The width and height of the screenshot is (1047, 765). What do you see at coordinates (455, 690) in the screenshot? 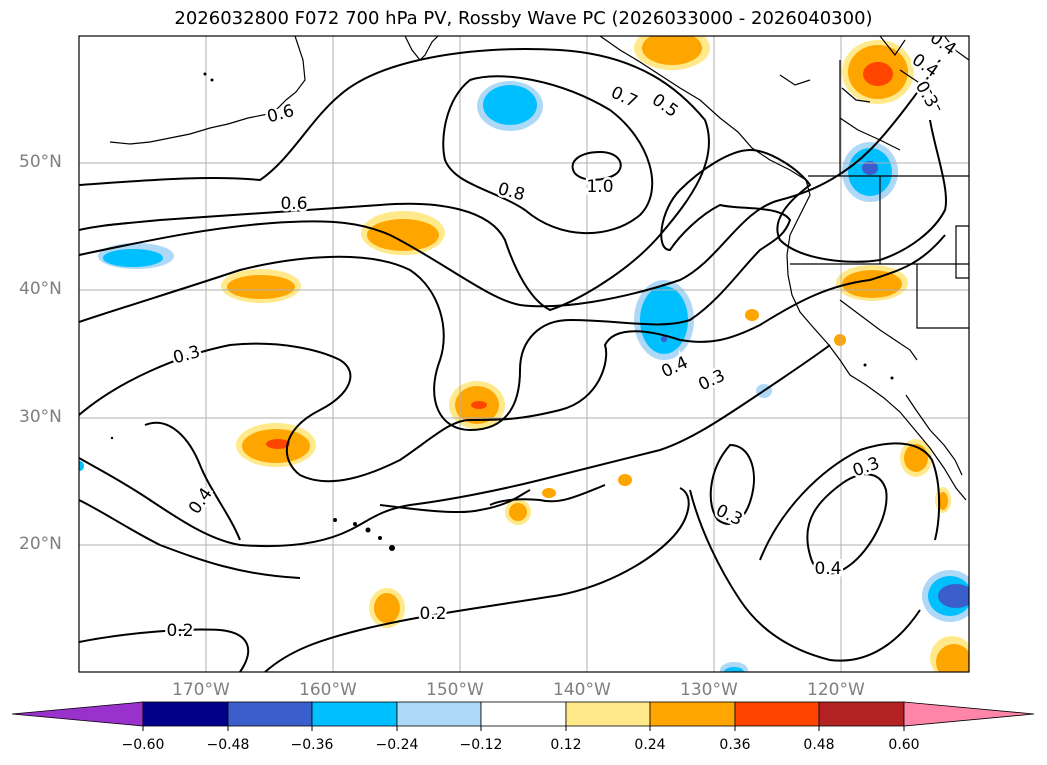
I see `lon-label-150w: 150°W` at bounding box center [455, 690].